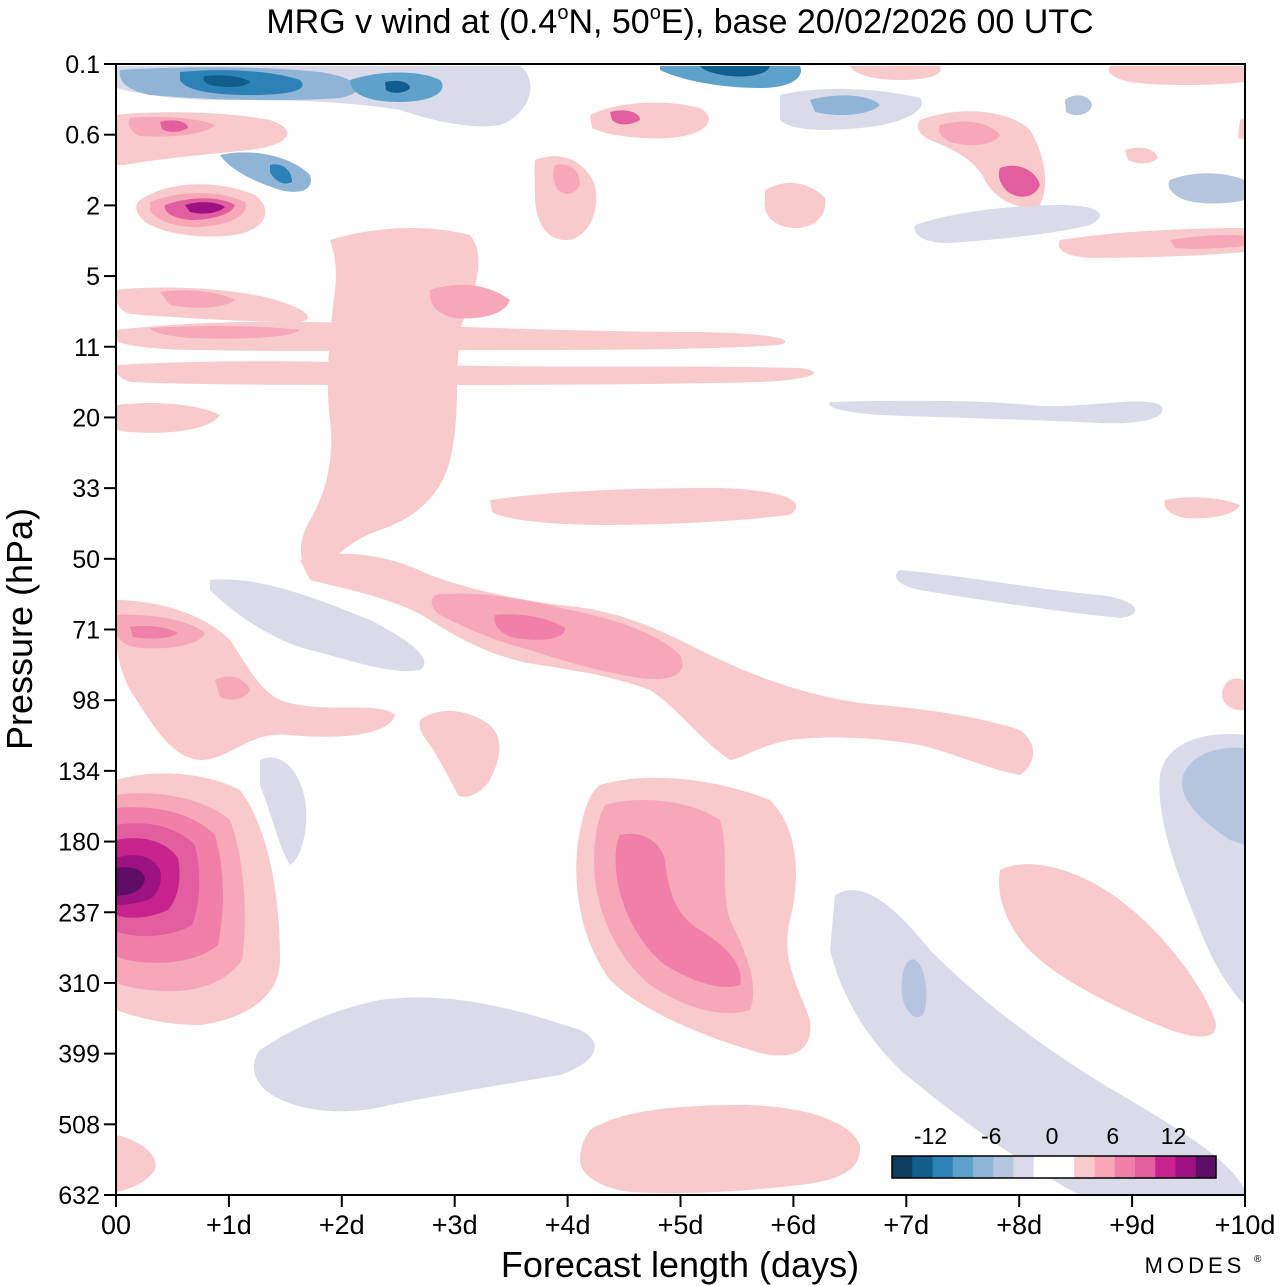  I want to click on colorbar-label: -12, so click(930, 1136).